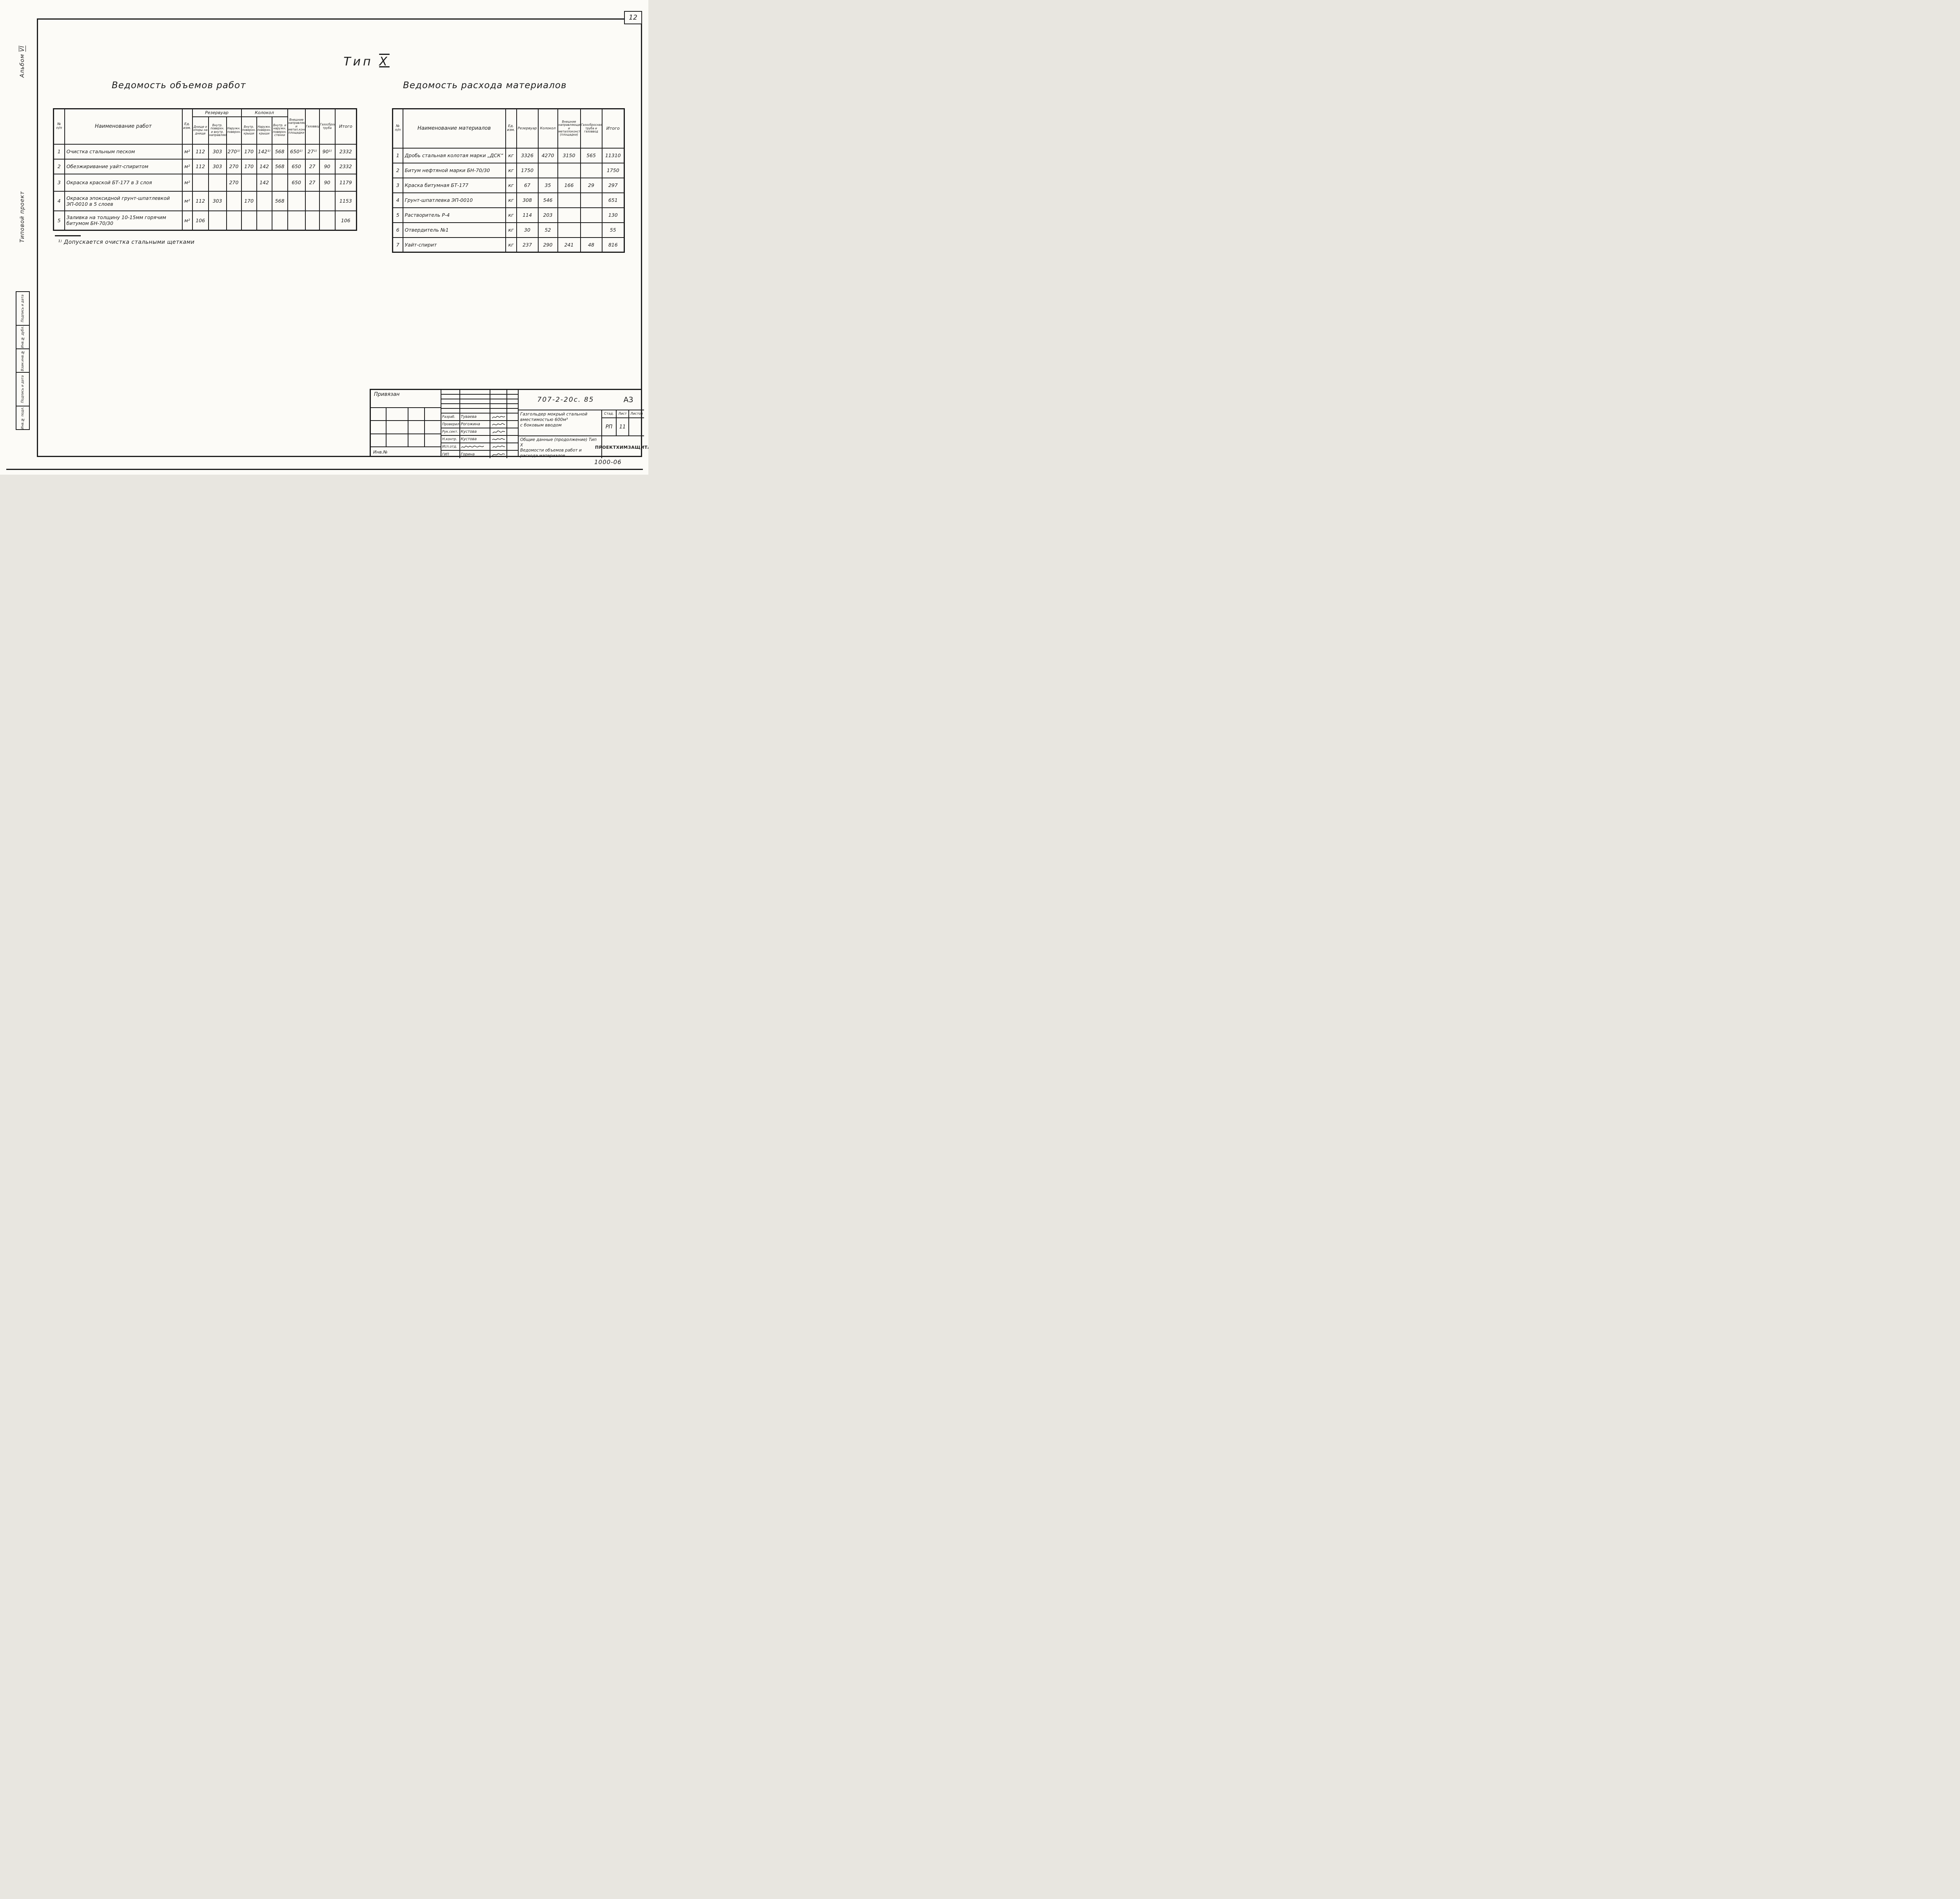 The image size is (1960, 1899). What do you see at coordinates (406, 423) in the screenshot?
I see `title-block-left: Привязан Инв.№` at bounding box center [406, 423].